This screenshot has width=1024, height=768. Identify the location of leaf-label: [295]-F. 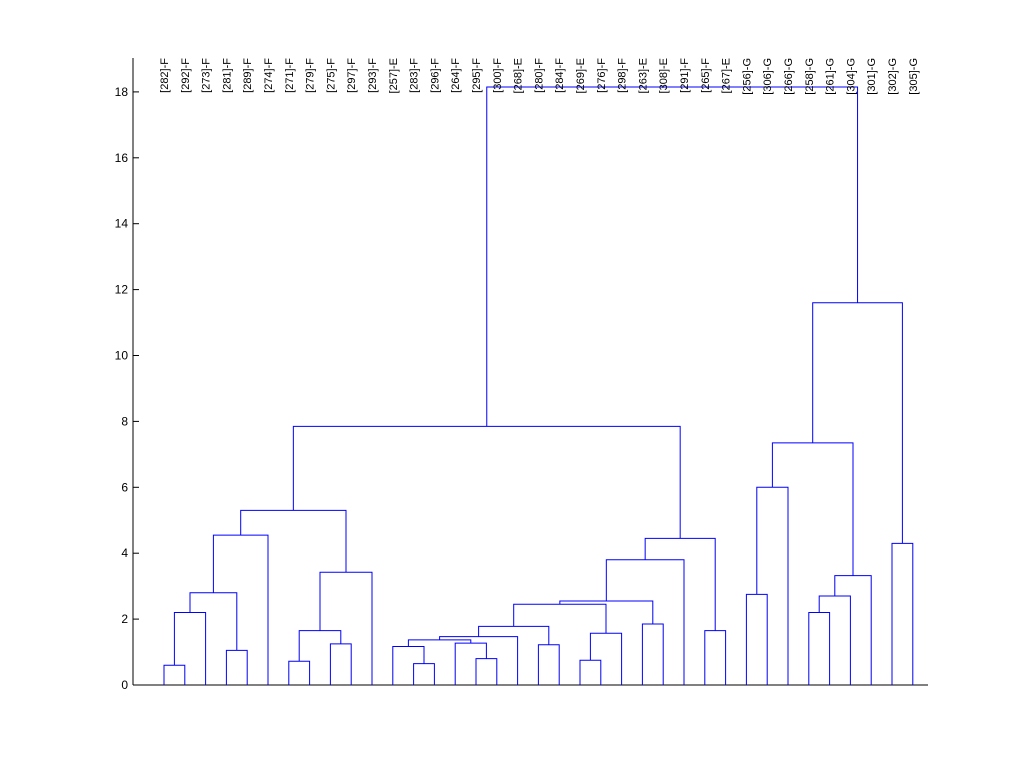
(477, 75).